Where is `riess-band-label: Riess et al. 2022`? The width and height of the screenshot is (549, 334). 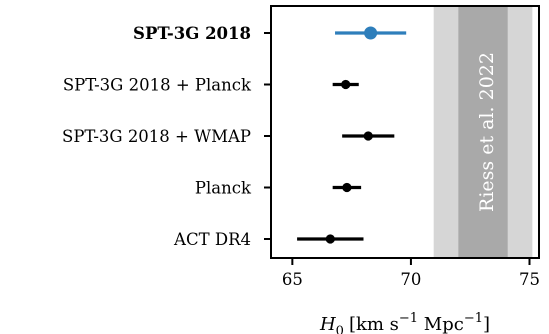 riess-band-label: Riess et al. 2022 is located at coordinates (487, 132).